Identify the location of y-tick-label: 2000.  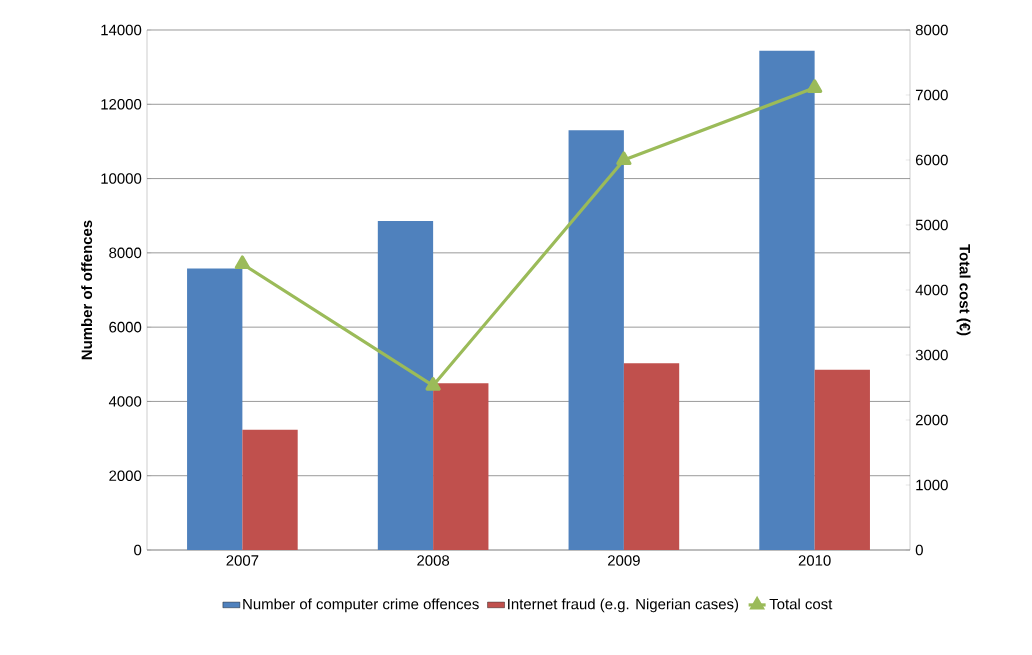
(125, 475).